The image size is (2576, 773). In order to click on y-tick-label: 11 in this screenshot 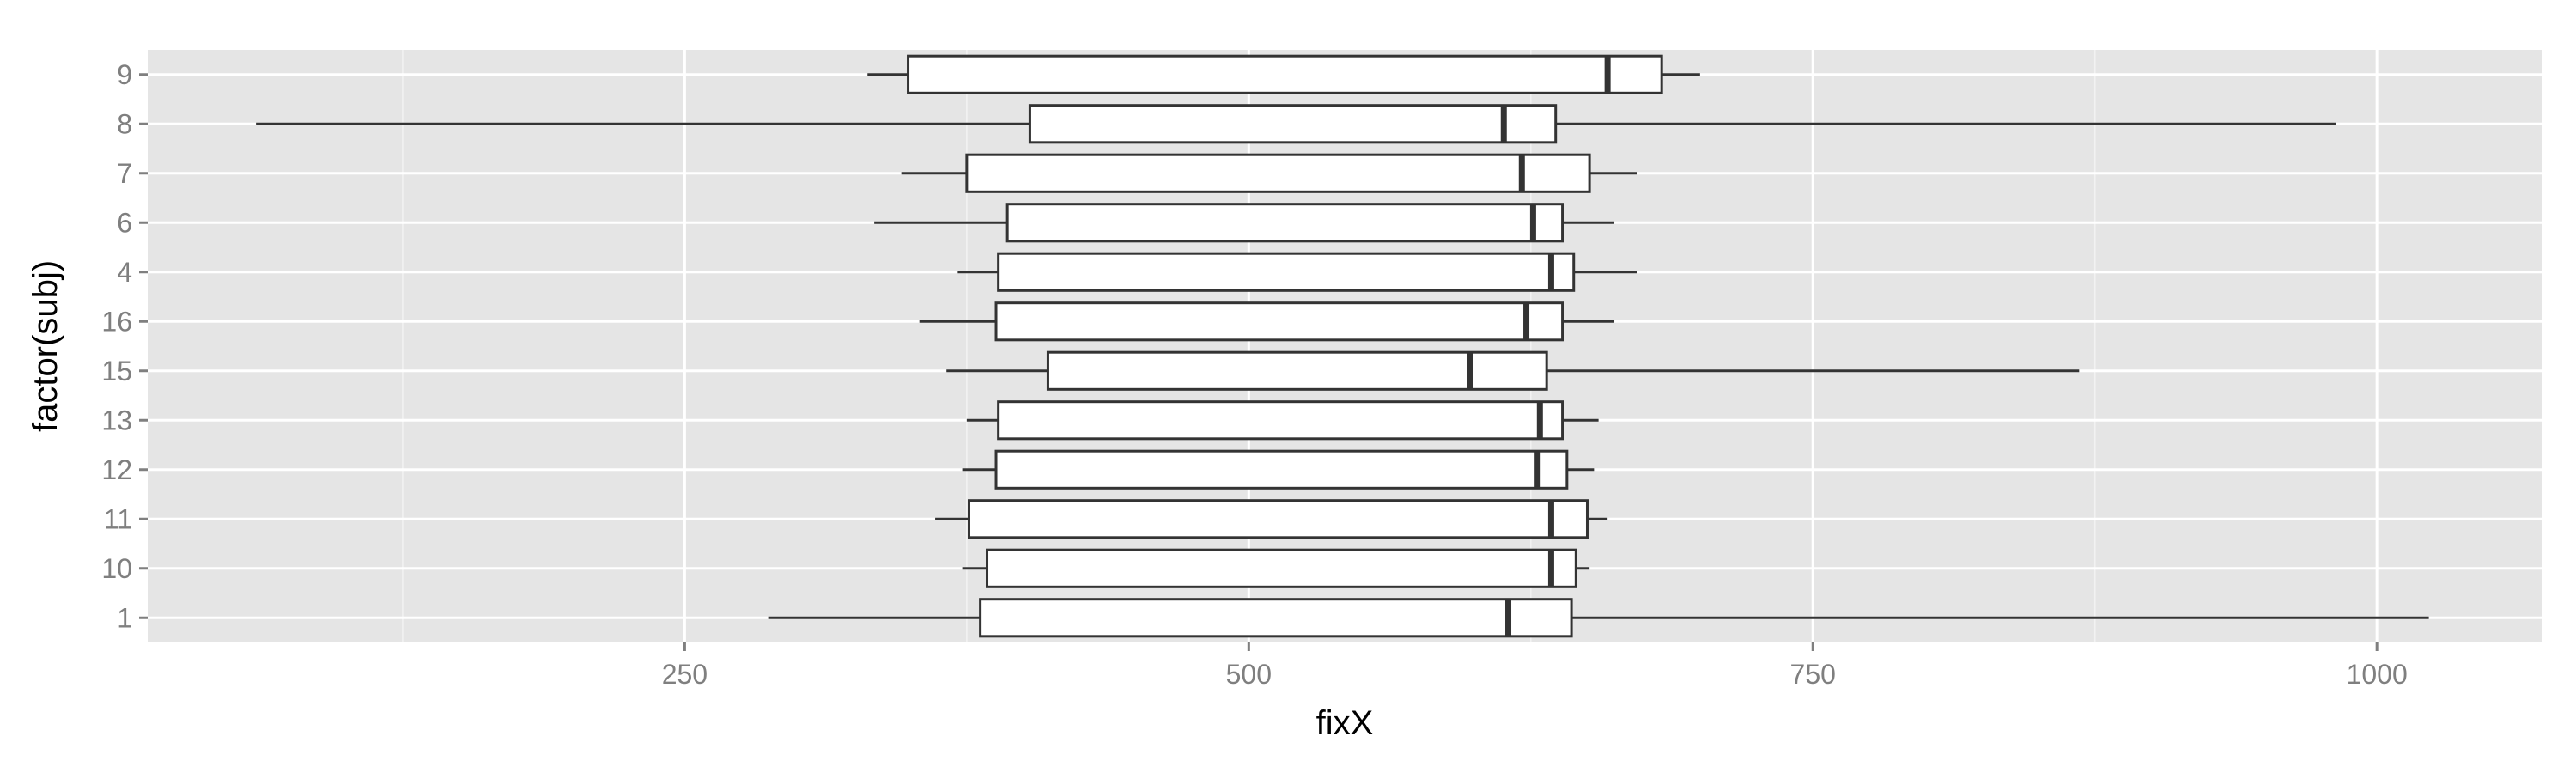, I will do `click(118, 518)`.